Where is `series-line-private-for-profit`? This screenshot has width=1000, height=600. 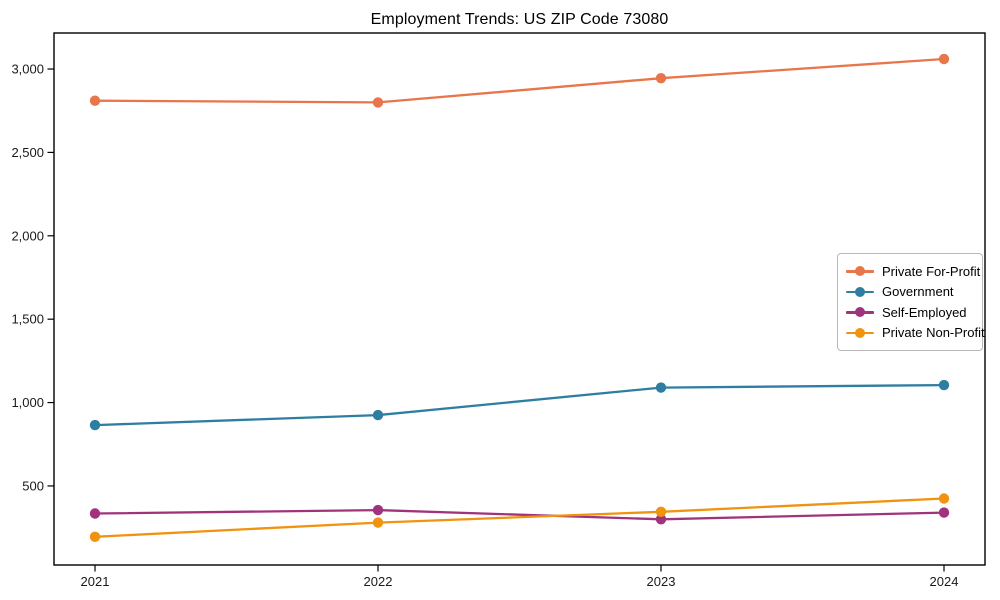
series-line-private-for-profit is located at coordinates (519, 80).